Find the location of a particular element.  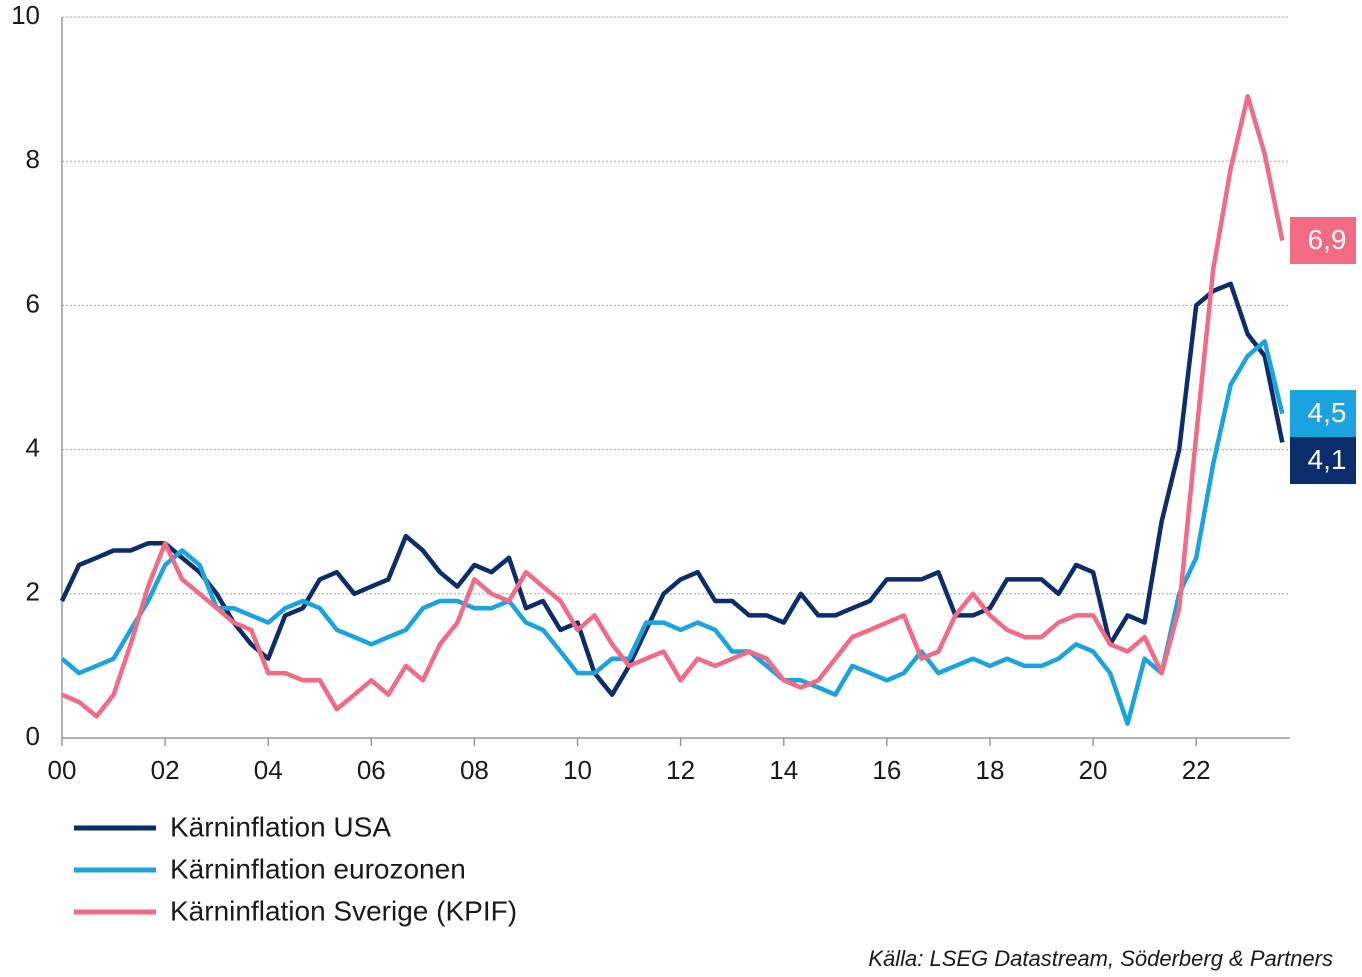

x-tick-label: 02 is located at coordinates (165, 770).